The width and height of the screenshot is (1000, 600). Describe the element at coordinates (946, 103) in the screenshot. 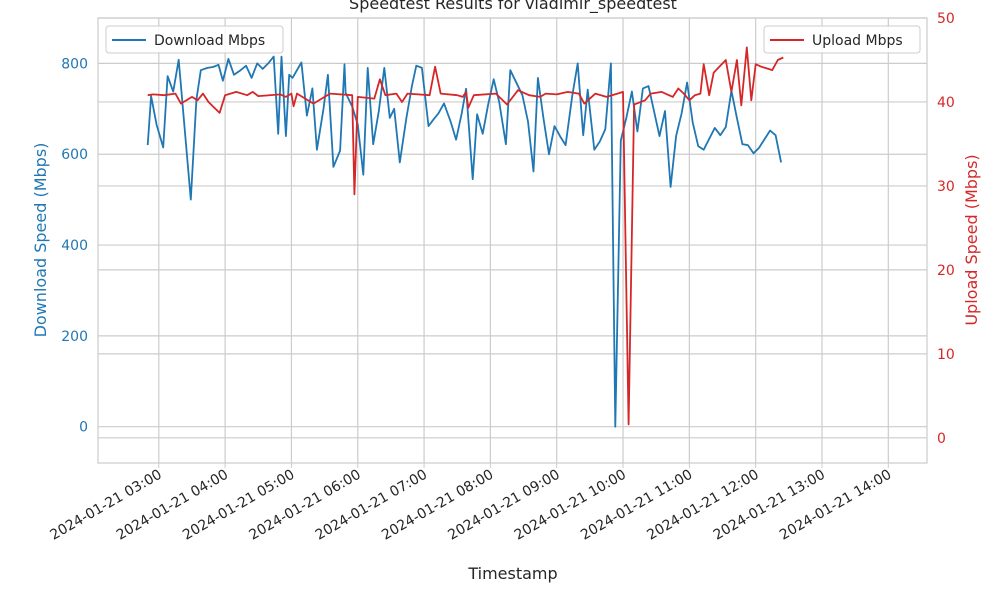

I see `y-right-tick-label: 40` at that location.